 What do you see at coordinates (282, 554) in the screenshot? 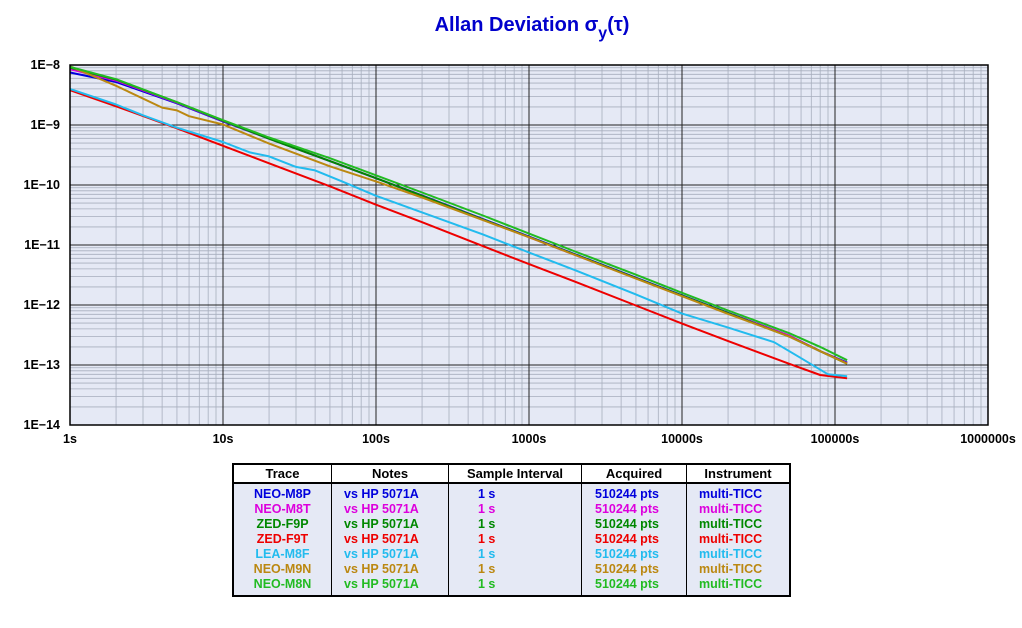
I see `legend-trace: LEA-M8F` at bounding box center [282, 554].